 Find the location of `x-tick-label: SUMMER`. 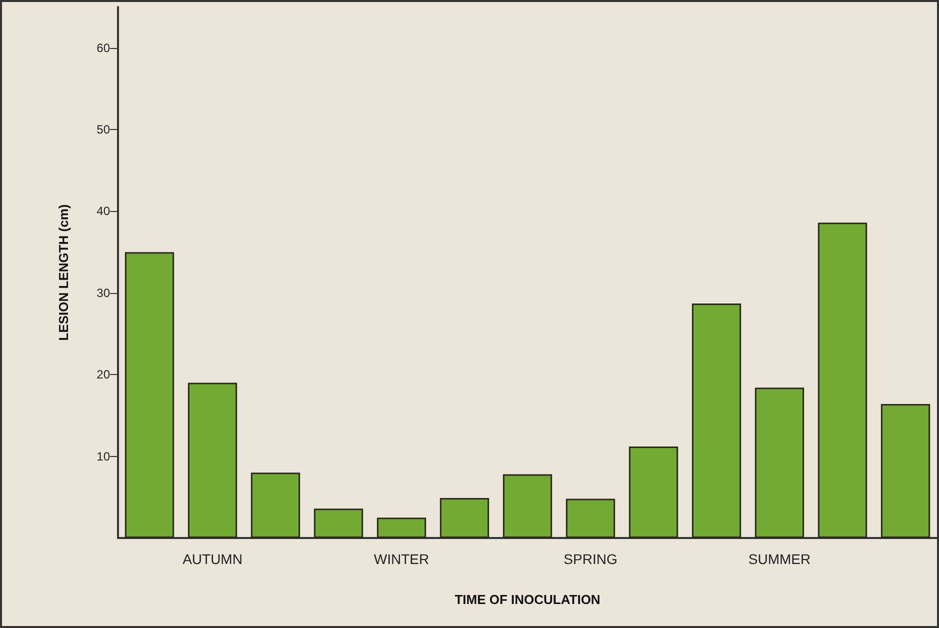

x-tick-label: SUMMER is located at coordinates (779, 559).